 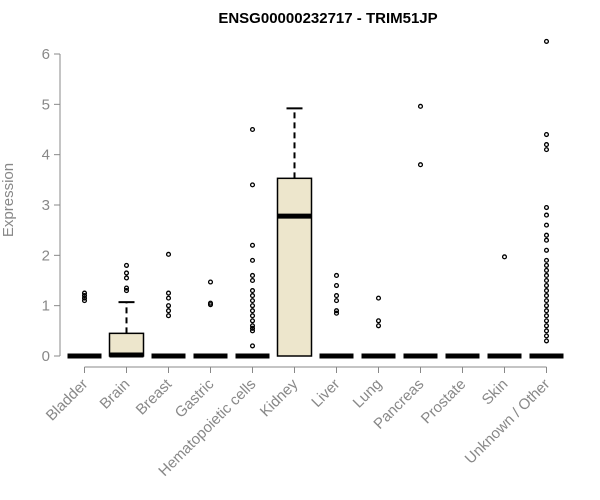 I want to click on y-tick-label: 2, so click(x=46, y=255).